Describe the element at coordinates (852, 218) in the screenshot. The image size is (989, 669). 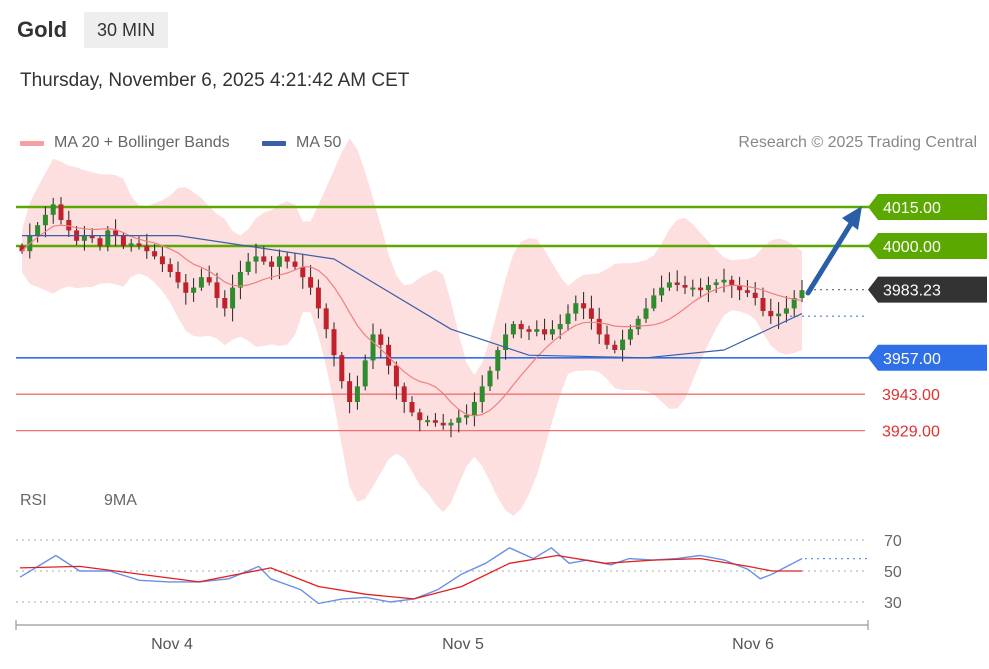
I see `forecast-arrow-head` at that location.